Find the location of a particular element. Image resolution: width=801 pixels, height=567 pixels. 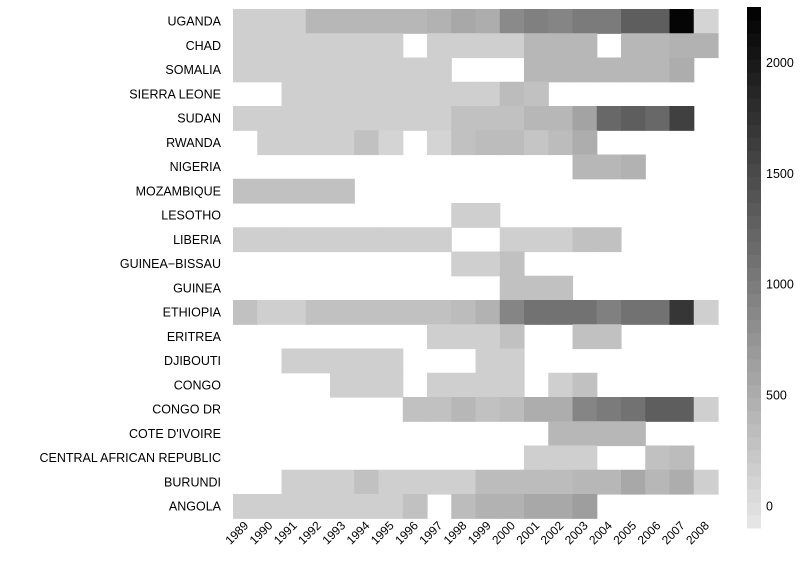

column-label: 1996 is located at coordinates (406, 532).